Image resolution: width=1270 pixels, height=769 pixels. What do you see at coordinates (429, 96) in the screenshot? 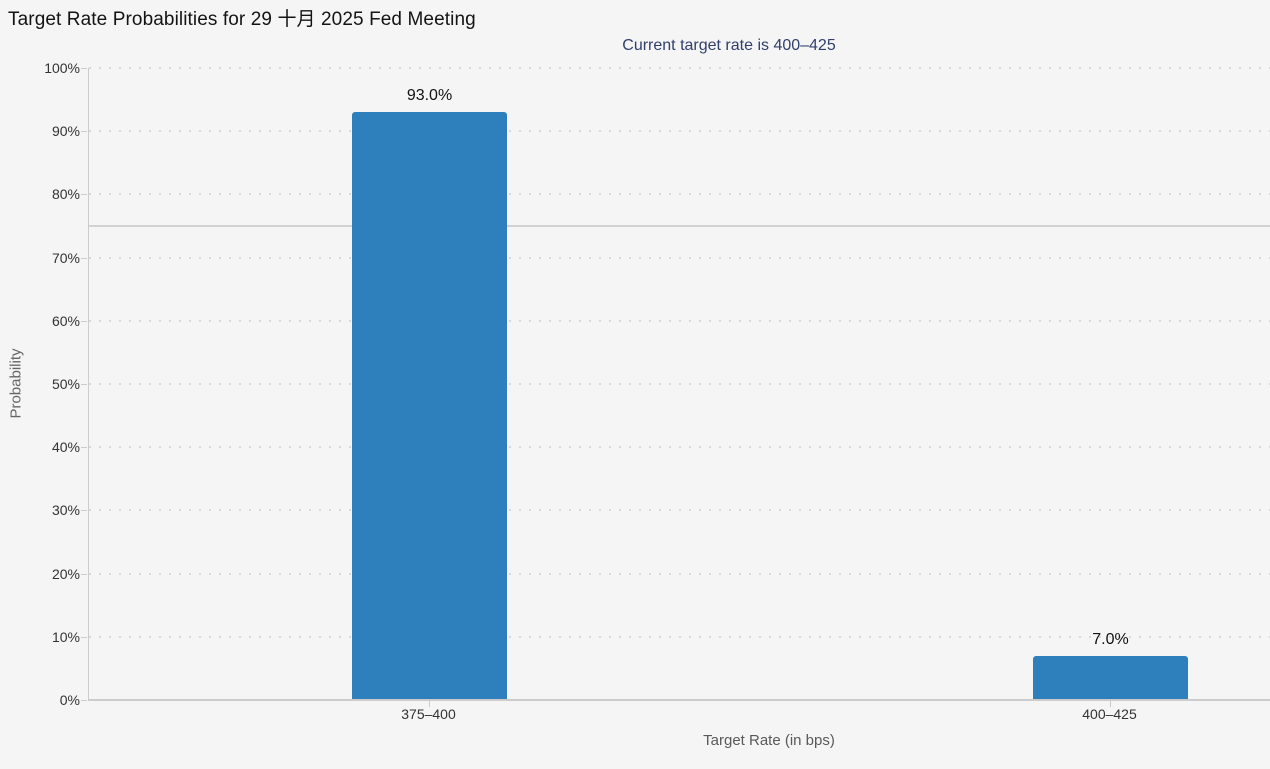
I see `bar-value-label: 93.0%` at bounding box center [429, 96].